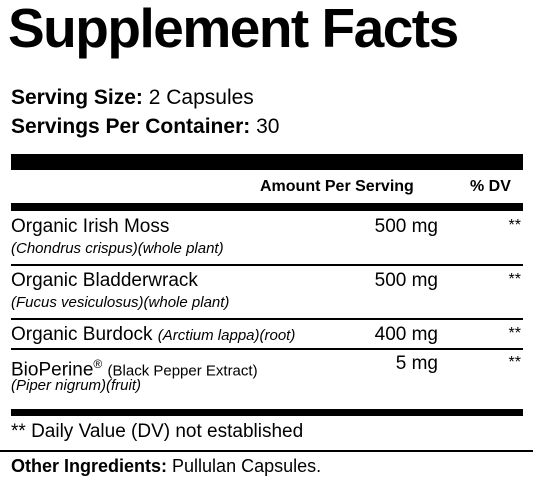 This screenshot has width=533, height=480. Describe the element at coordinates (247, 466) in the screenshot. I see `other-ingredients-value: Pullulan Capsules.` at that location.